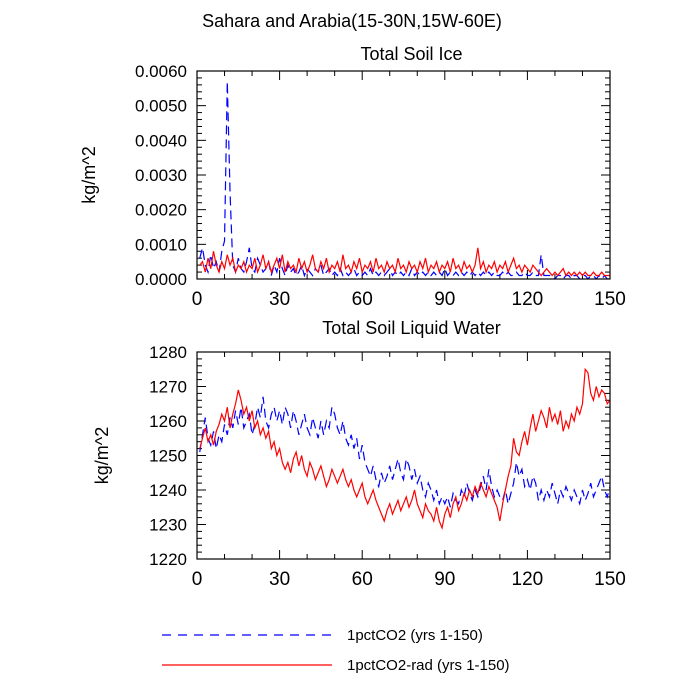 The height and width of the screenshot is (700, 700). Describe the element at coordinates (411, 328) in the screenshot. I see `chart-title: Total Soil Liquid Water` at that location.